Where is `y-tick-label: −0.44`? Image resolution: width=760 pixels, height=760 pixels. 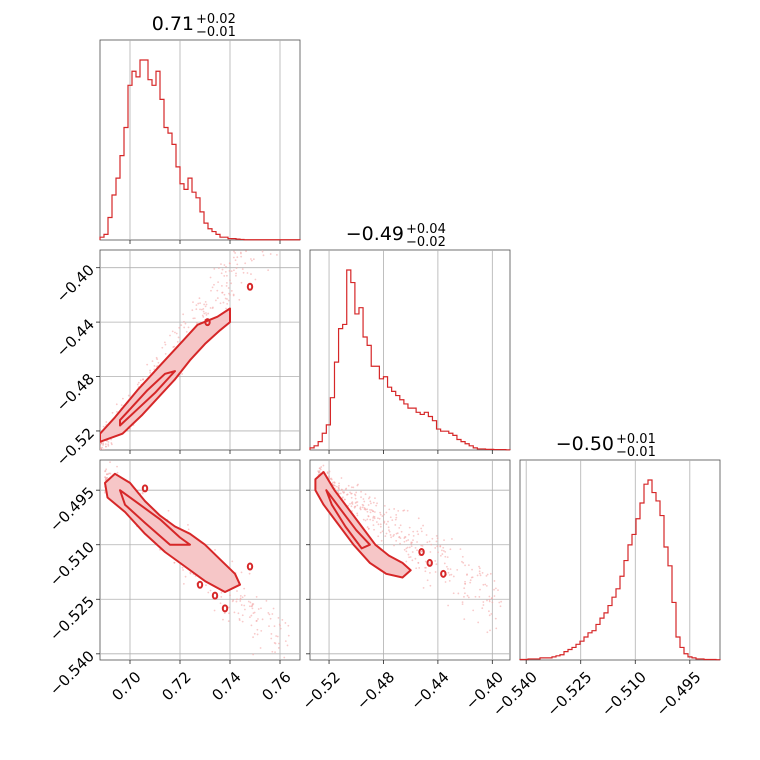 y-tick-label: −0.44 is located at coordinates (75, 337).